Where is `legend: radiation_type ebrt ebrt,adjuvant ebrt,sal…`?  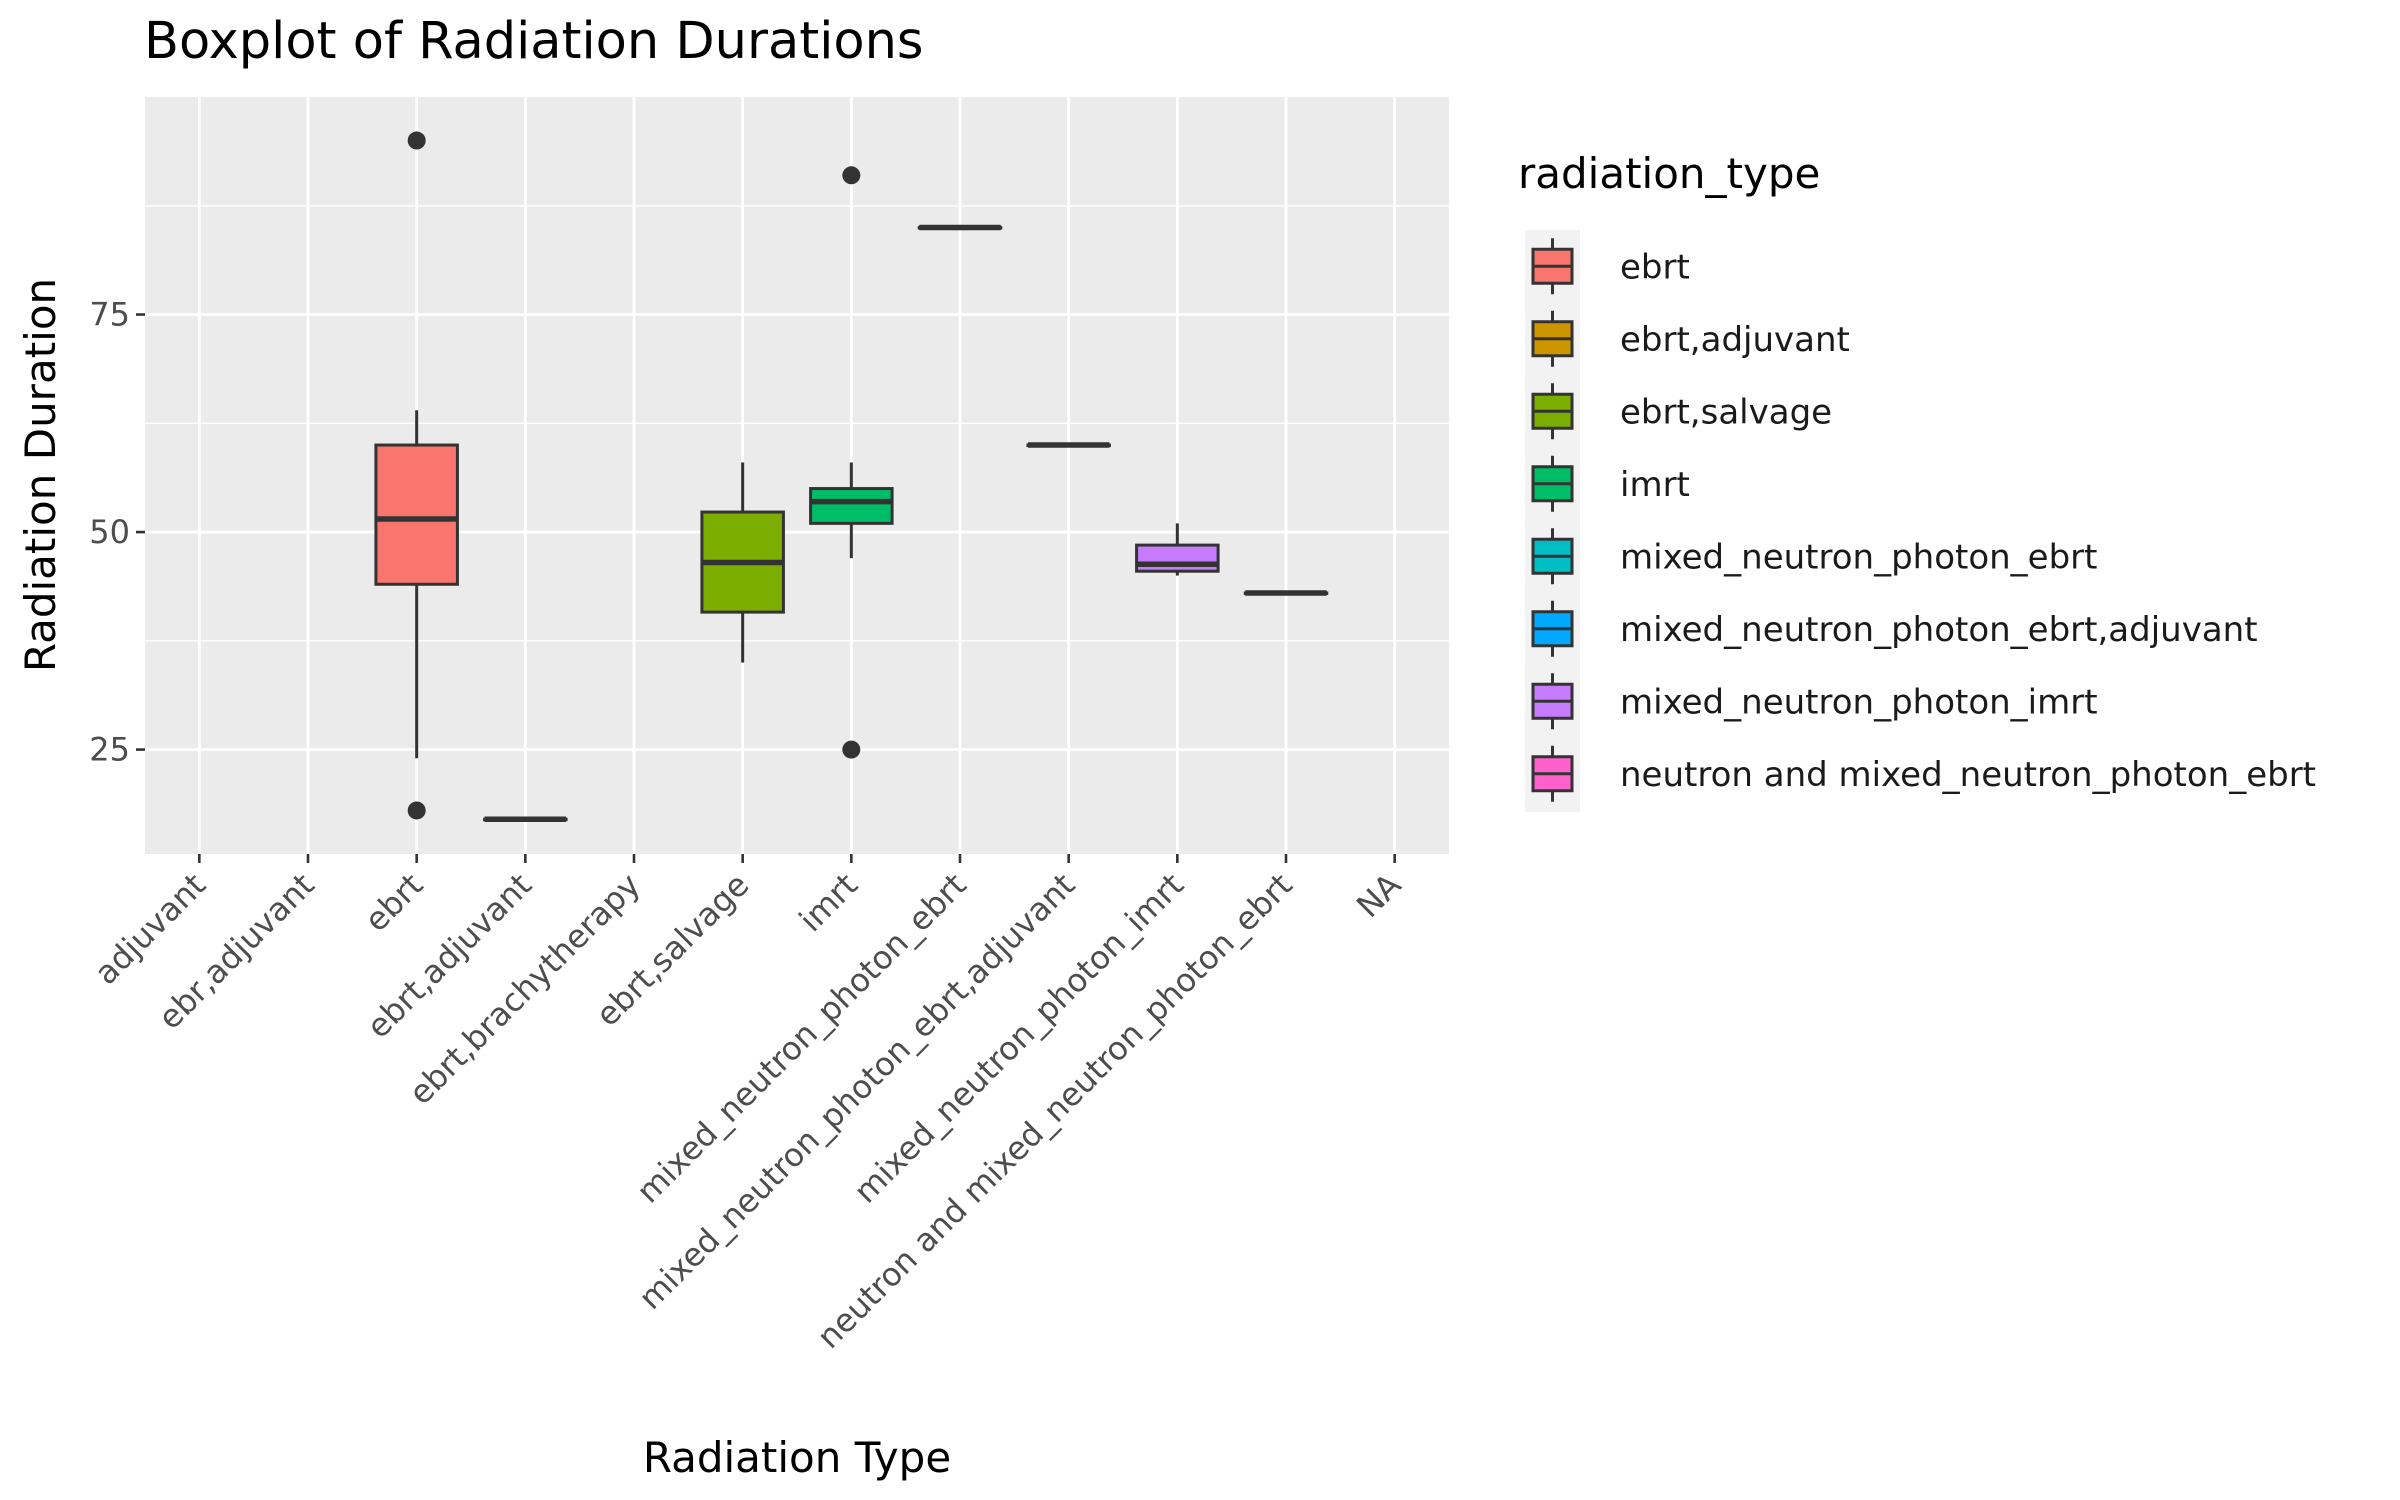 legend: radiation_type ebrt ebrt,adjuvant ebrt,sal… is located at coordinates (1917, 480).